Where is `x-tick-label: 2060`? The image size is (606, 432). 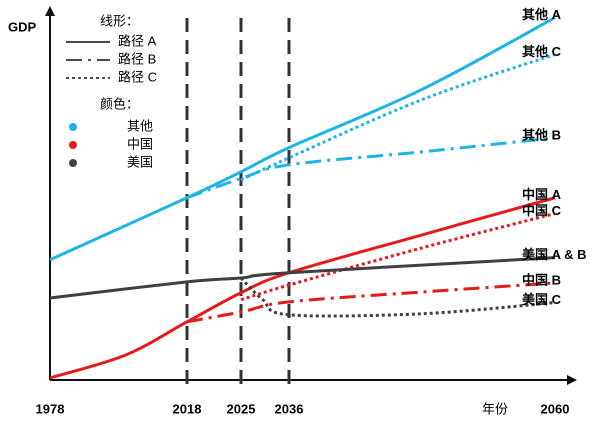 x-tick-label: 2060 is located at coordinates (555, 408).